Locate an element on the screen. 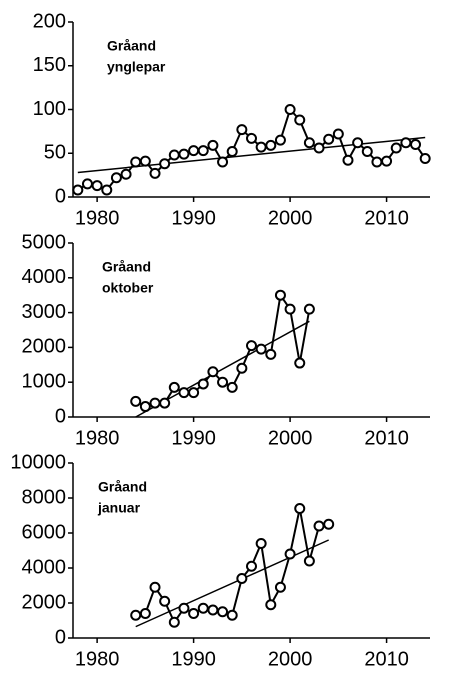  y-tick-label: 200 is located at coordinates (49, 21).